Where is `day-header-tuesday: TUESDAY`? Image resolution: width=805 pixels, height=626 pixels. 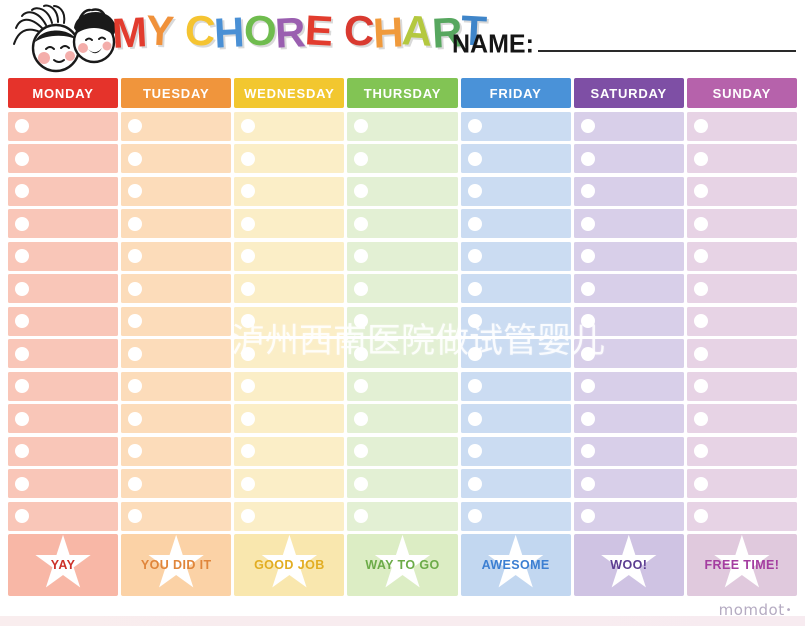
day-header-tuesday: TUESDAY is located at coordinates (176, 93).